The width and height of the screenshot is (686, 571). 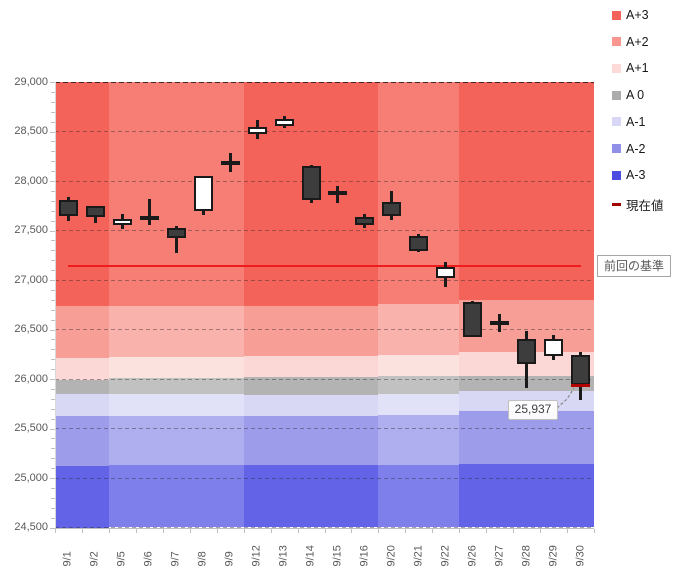 What do you see at coordinates (175, 559) in the screenshot?
I see `x-axis-label: 9/7` at bounding box center [175, 559].